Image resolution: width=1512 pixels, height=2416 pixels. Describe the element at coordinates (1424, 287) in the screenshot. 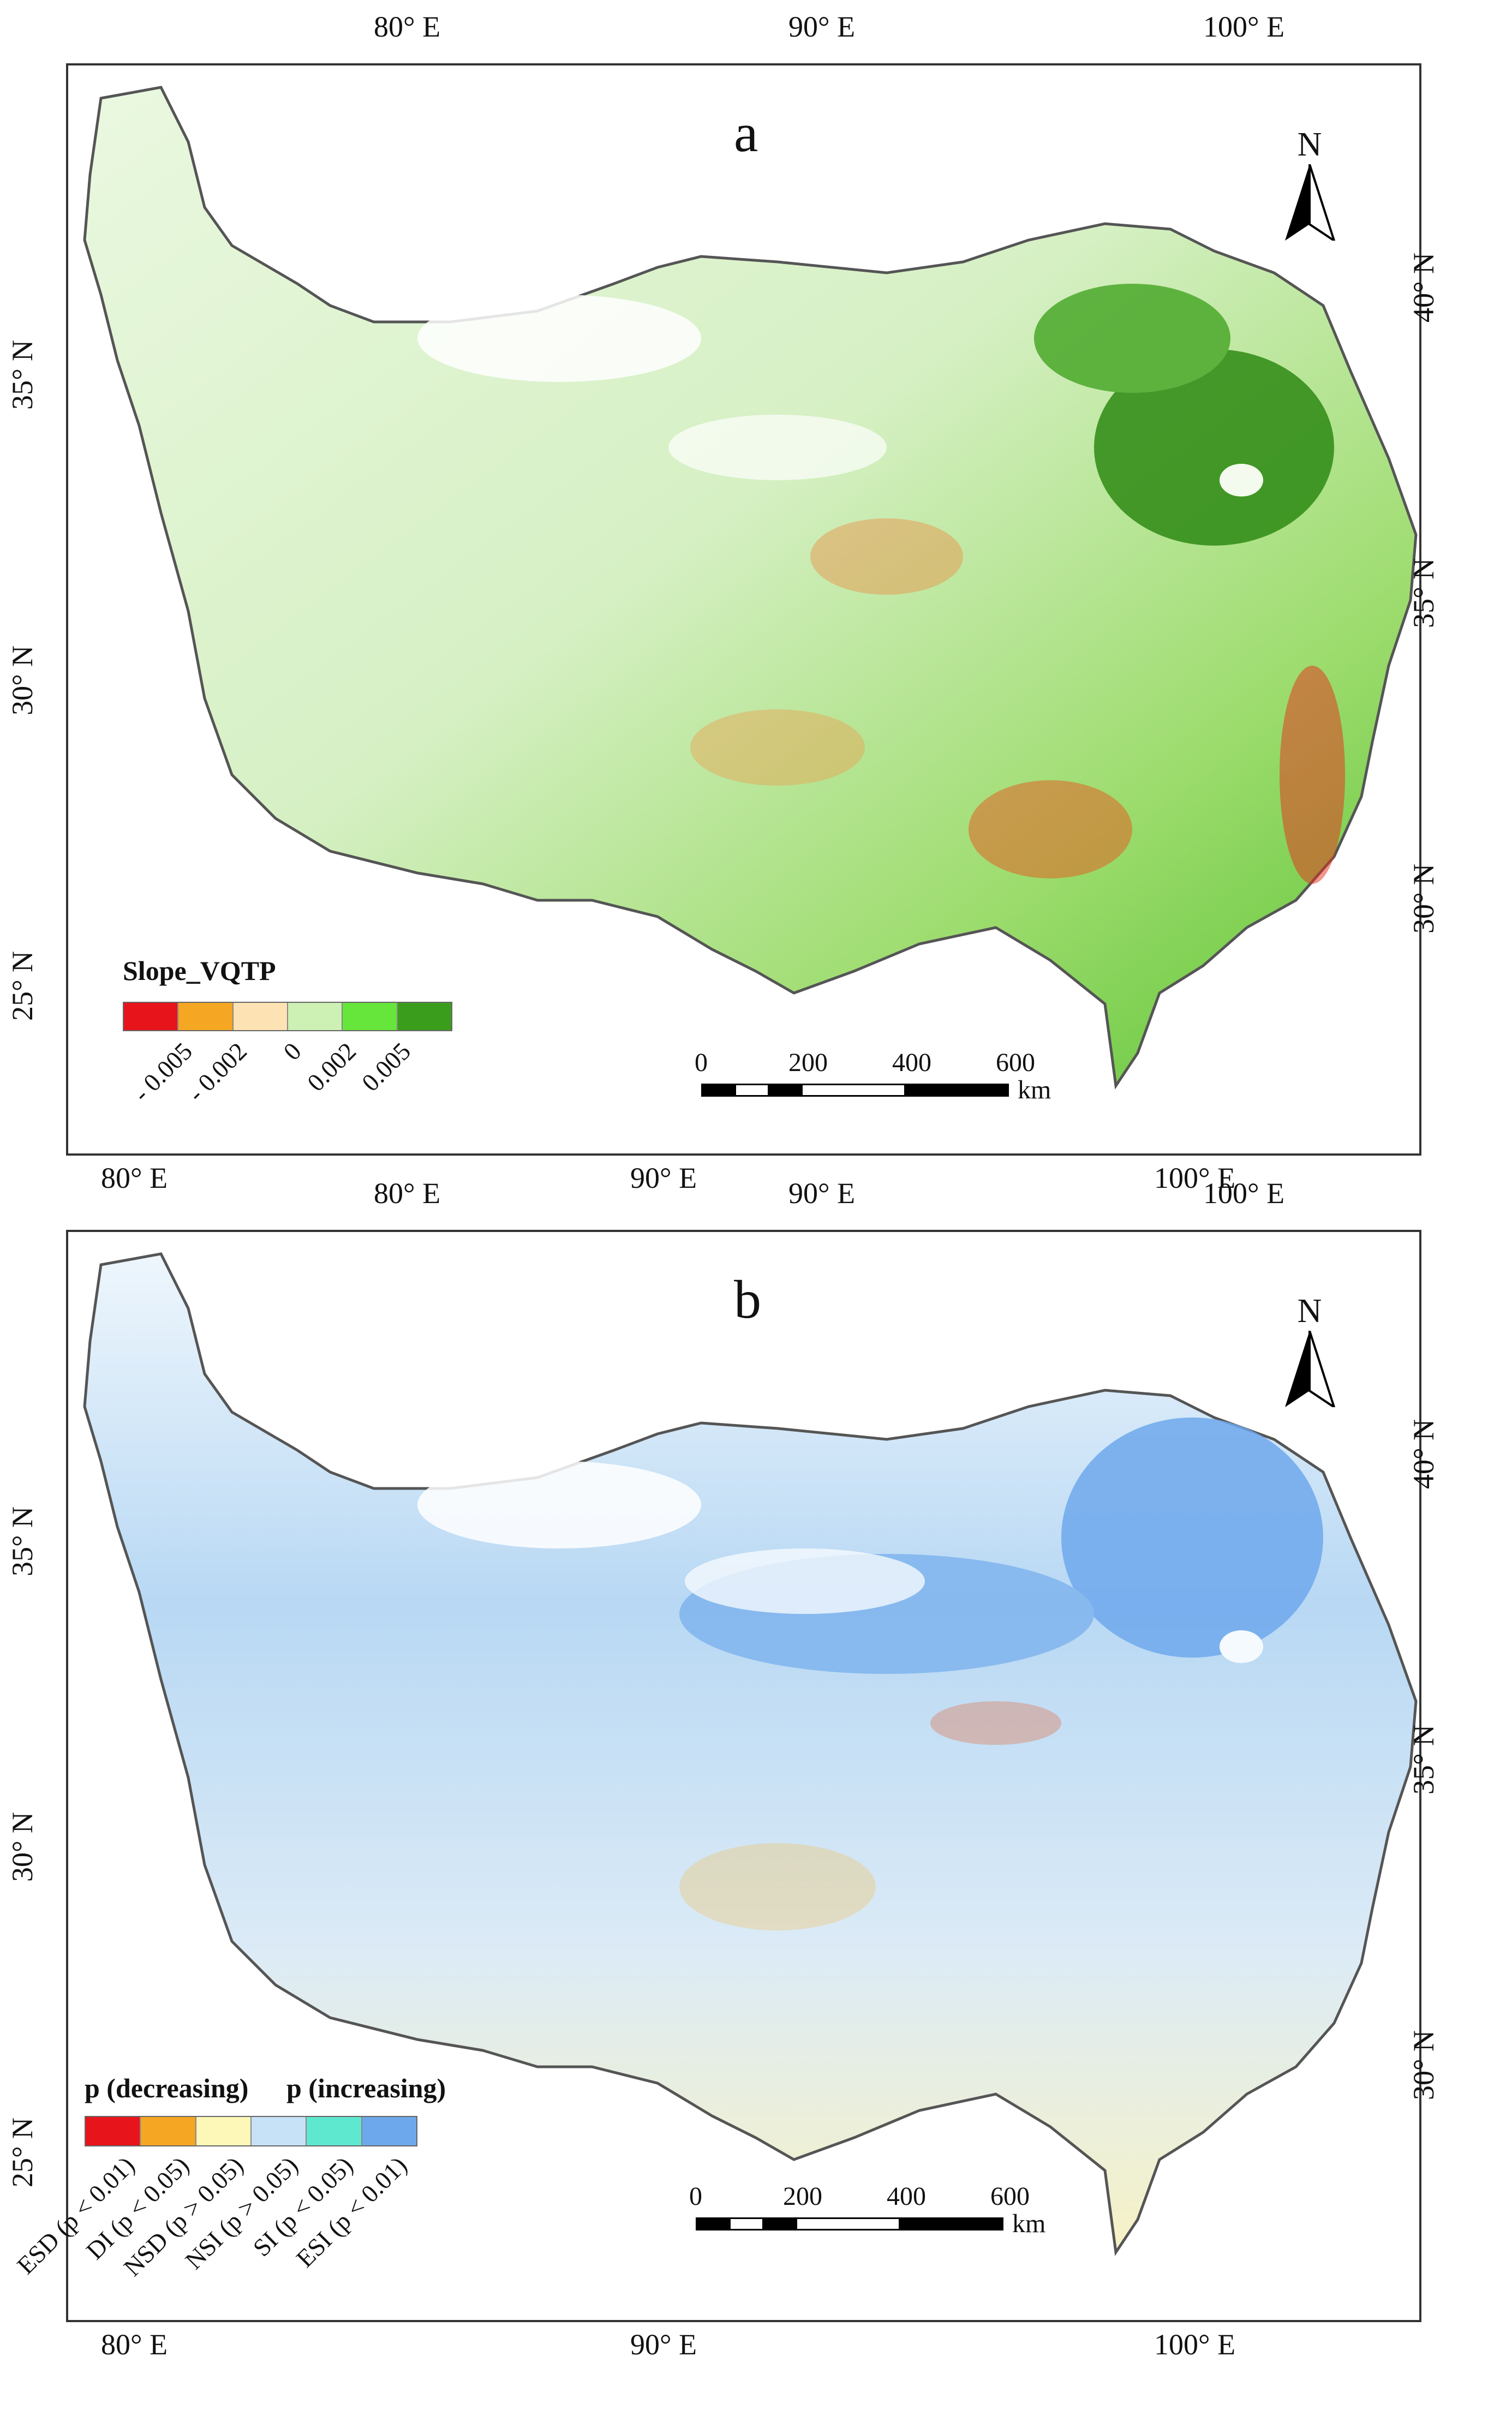

I see `right-lat-label-a-40: 40° N` at that location.